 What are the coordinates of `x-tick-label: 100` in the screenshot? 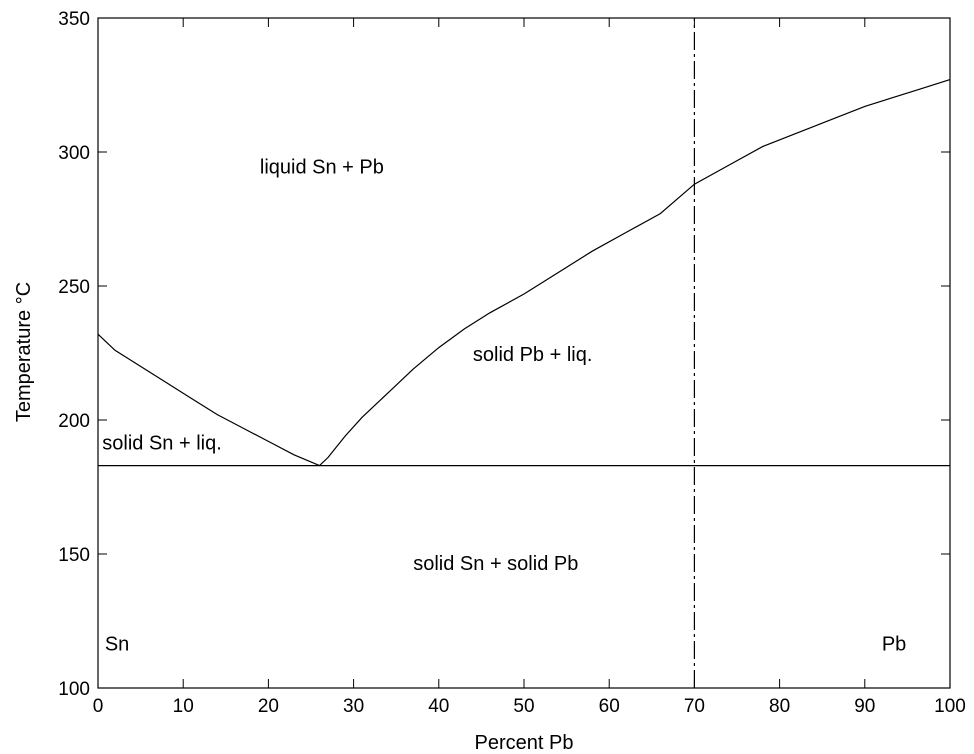 It's located at (950, 706).